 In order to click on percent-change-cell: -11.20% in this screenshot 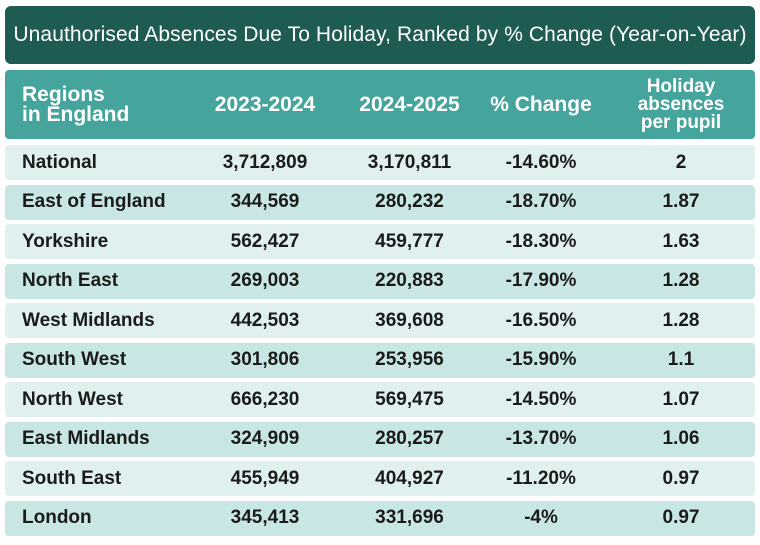, I will do `click(541, 478)`.